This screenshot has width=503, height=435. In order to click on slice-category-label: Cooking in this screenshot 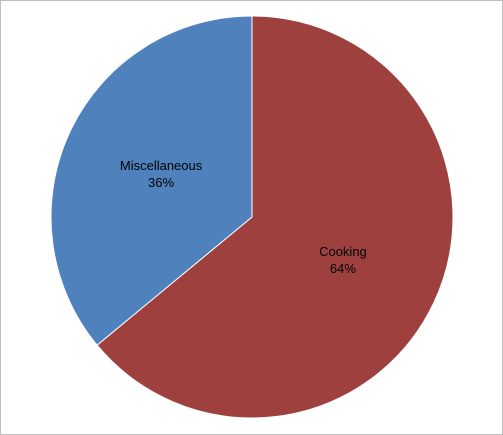, I will do `click(343, 251)`.